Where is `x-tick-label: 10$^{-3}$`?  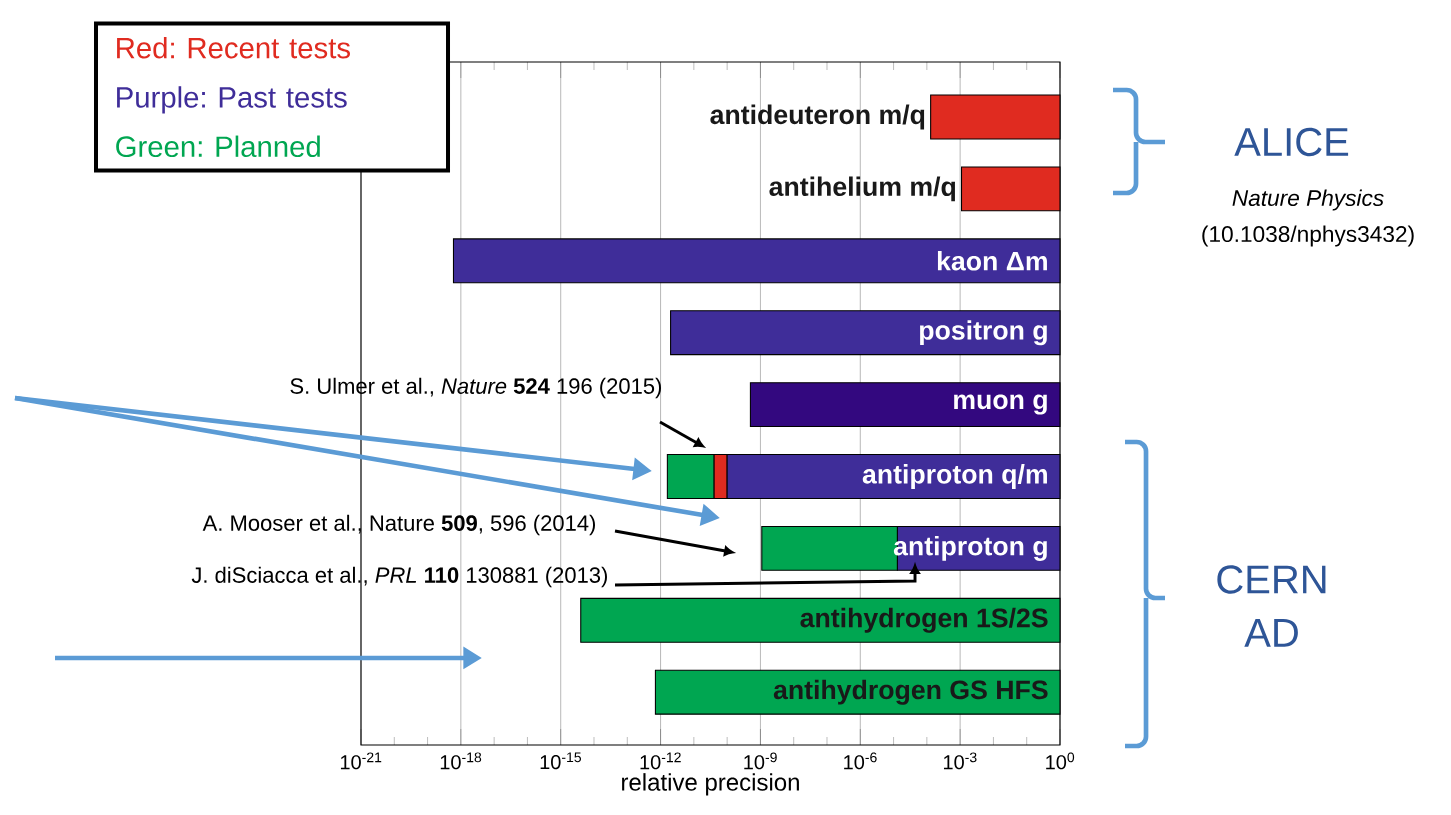
x-tick-label: 10$^{-3}$ is located at coordinates (960, 761).